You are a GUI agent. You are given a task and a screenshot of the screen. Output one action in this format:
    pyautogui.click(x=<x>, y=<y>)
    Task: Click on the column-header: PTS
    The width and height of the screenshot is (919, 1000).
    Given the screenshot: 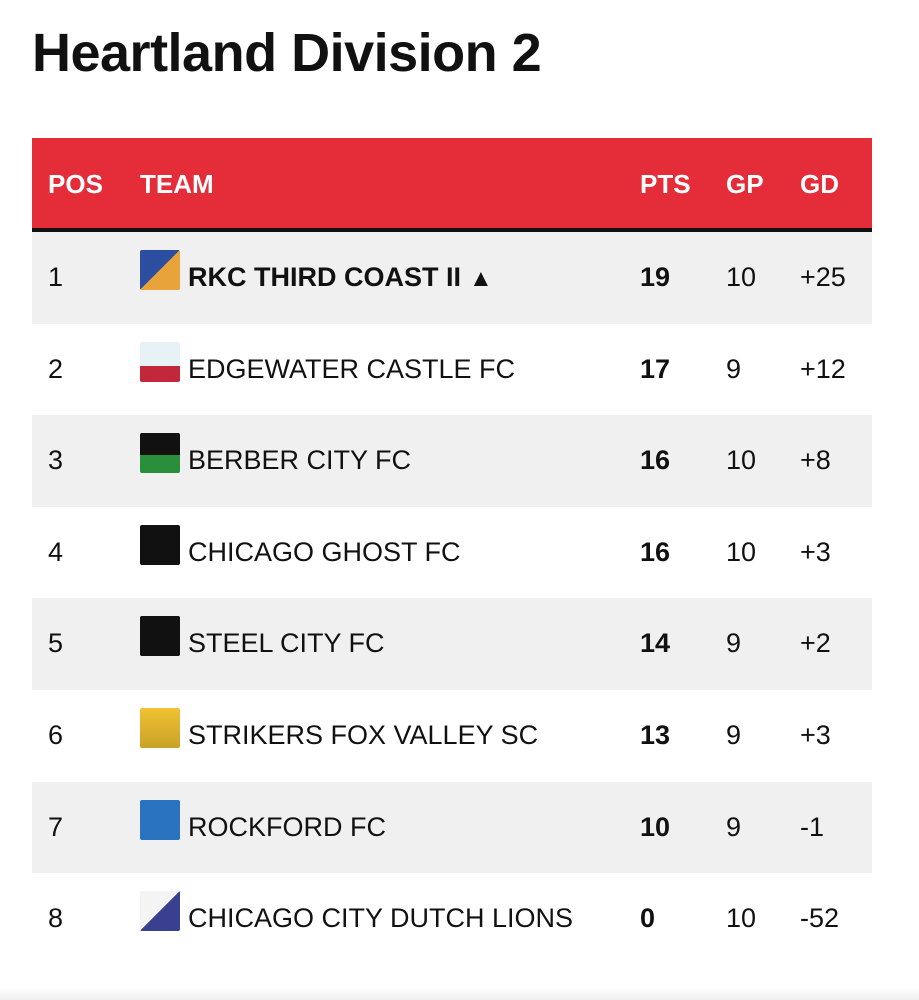 What is the action you would take?
    pyautogui.click(x=665, y=184)
    